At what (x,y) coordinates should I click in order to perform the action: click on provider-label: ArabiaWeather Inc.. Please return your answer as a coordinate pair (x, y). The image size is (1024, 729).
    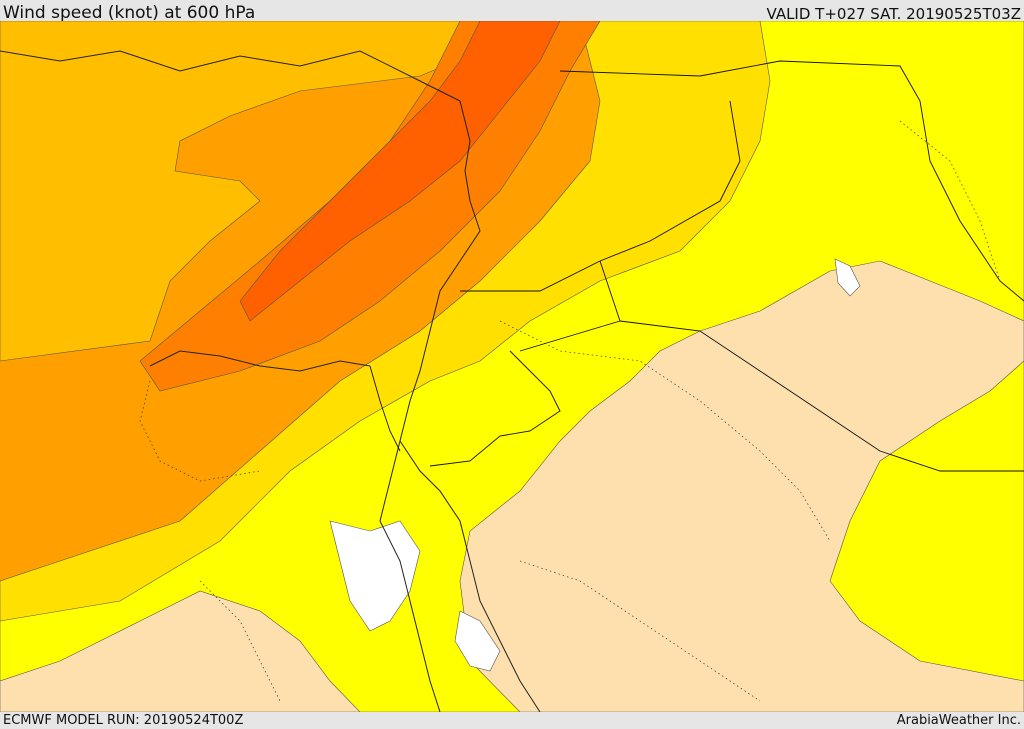
    Looking at the image, I should click on (958, 720).